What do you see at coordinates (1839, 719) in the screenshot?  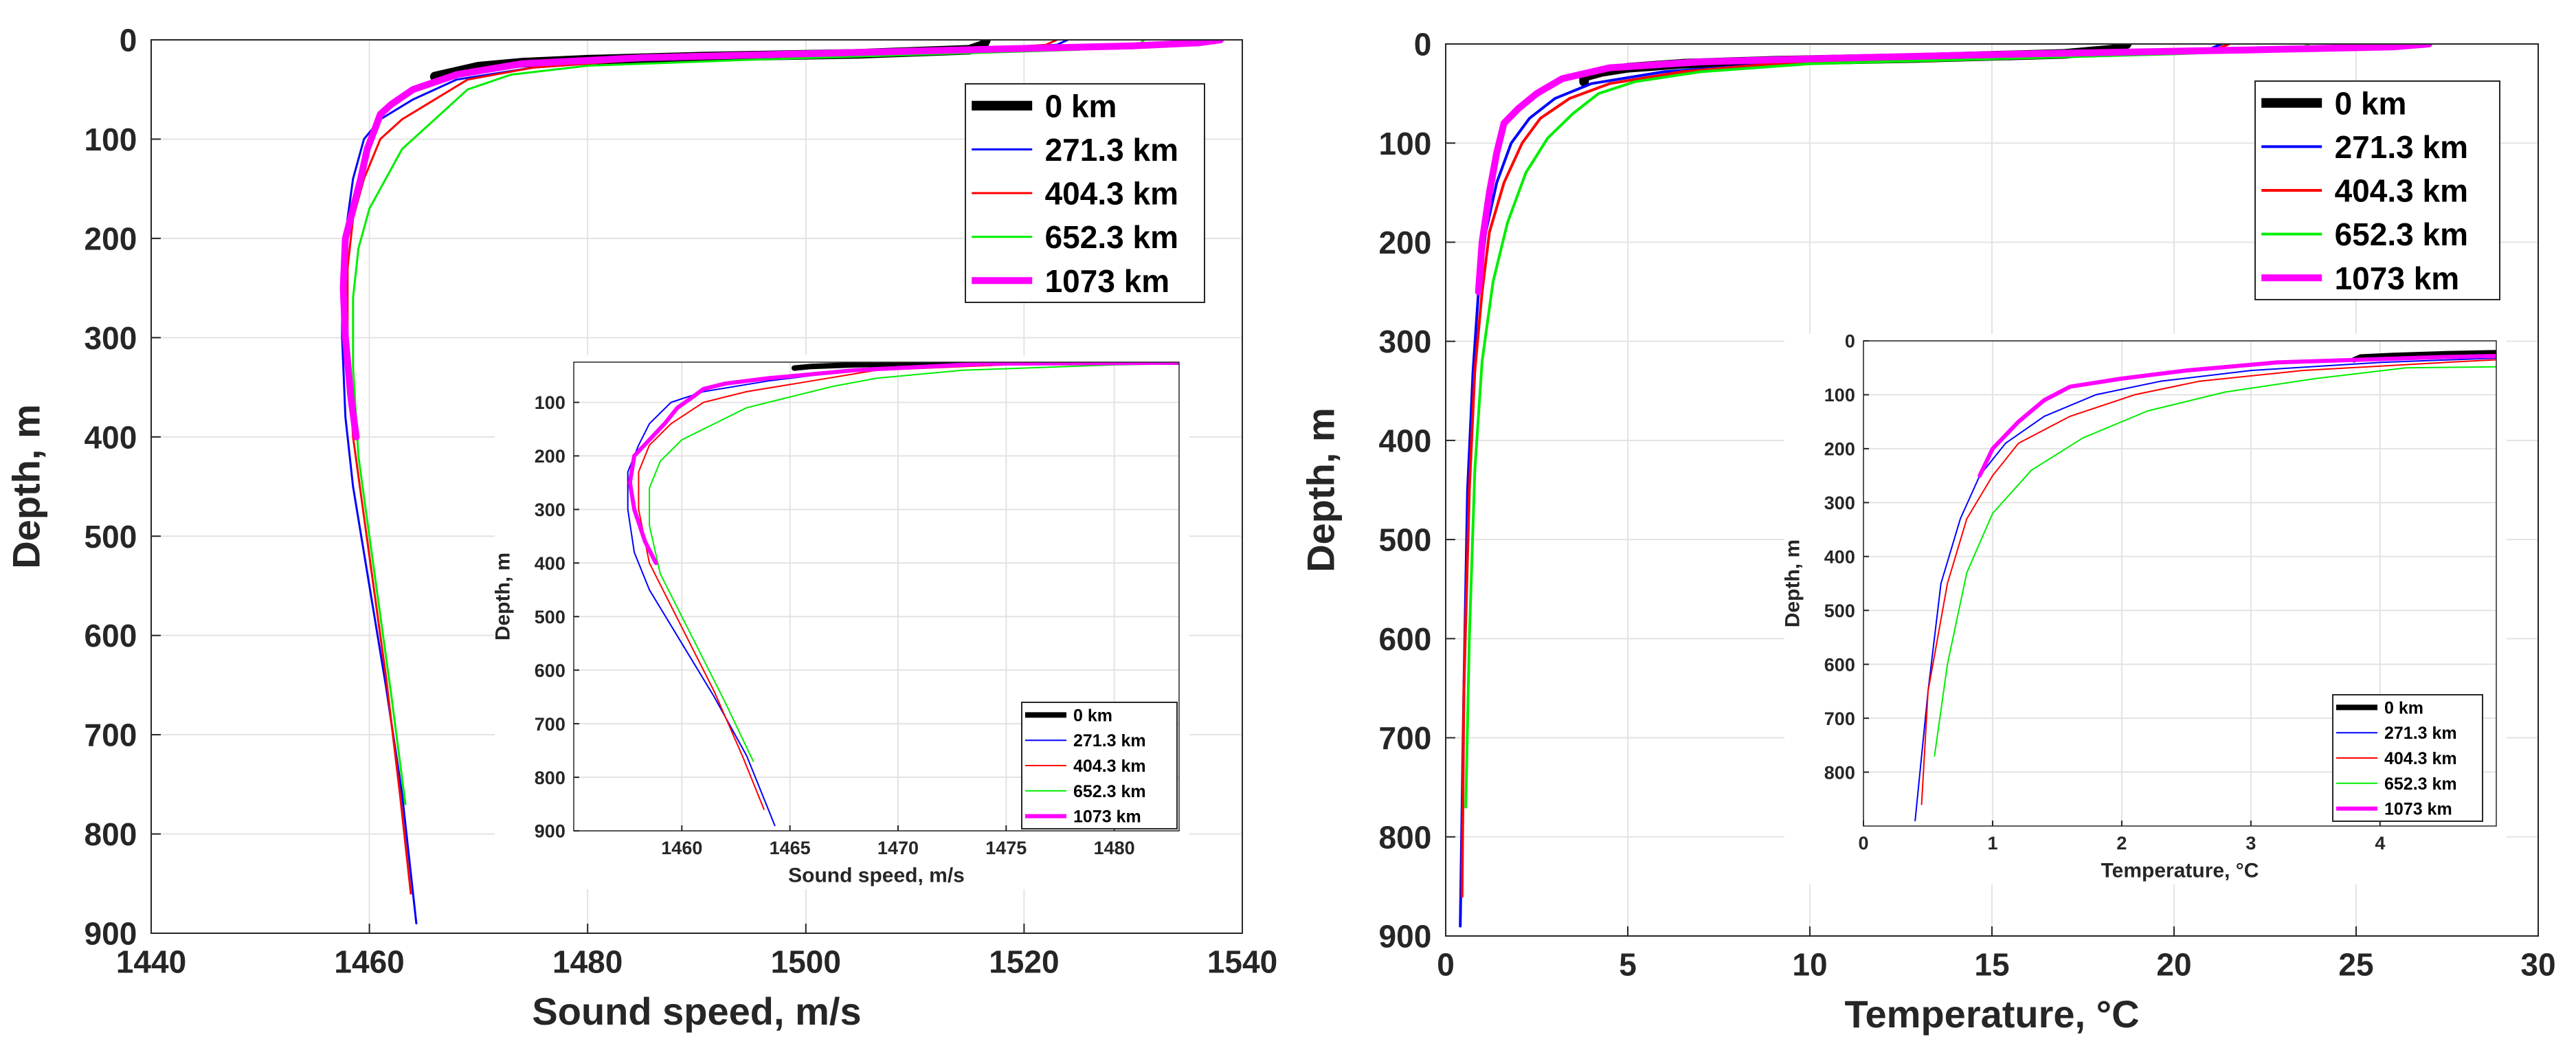 I see `inset-temperature-y-tick-label: 700` at bounding box center [1839, 719].